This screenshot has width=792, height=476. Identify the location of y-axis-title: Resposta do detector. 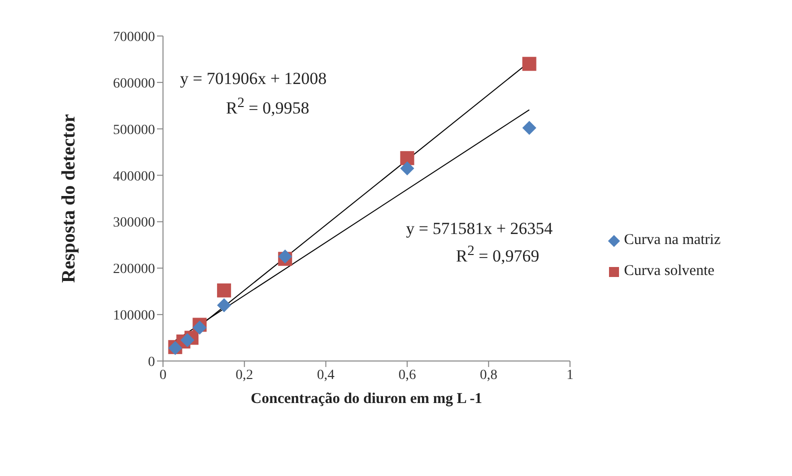
(69, 198).